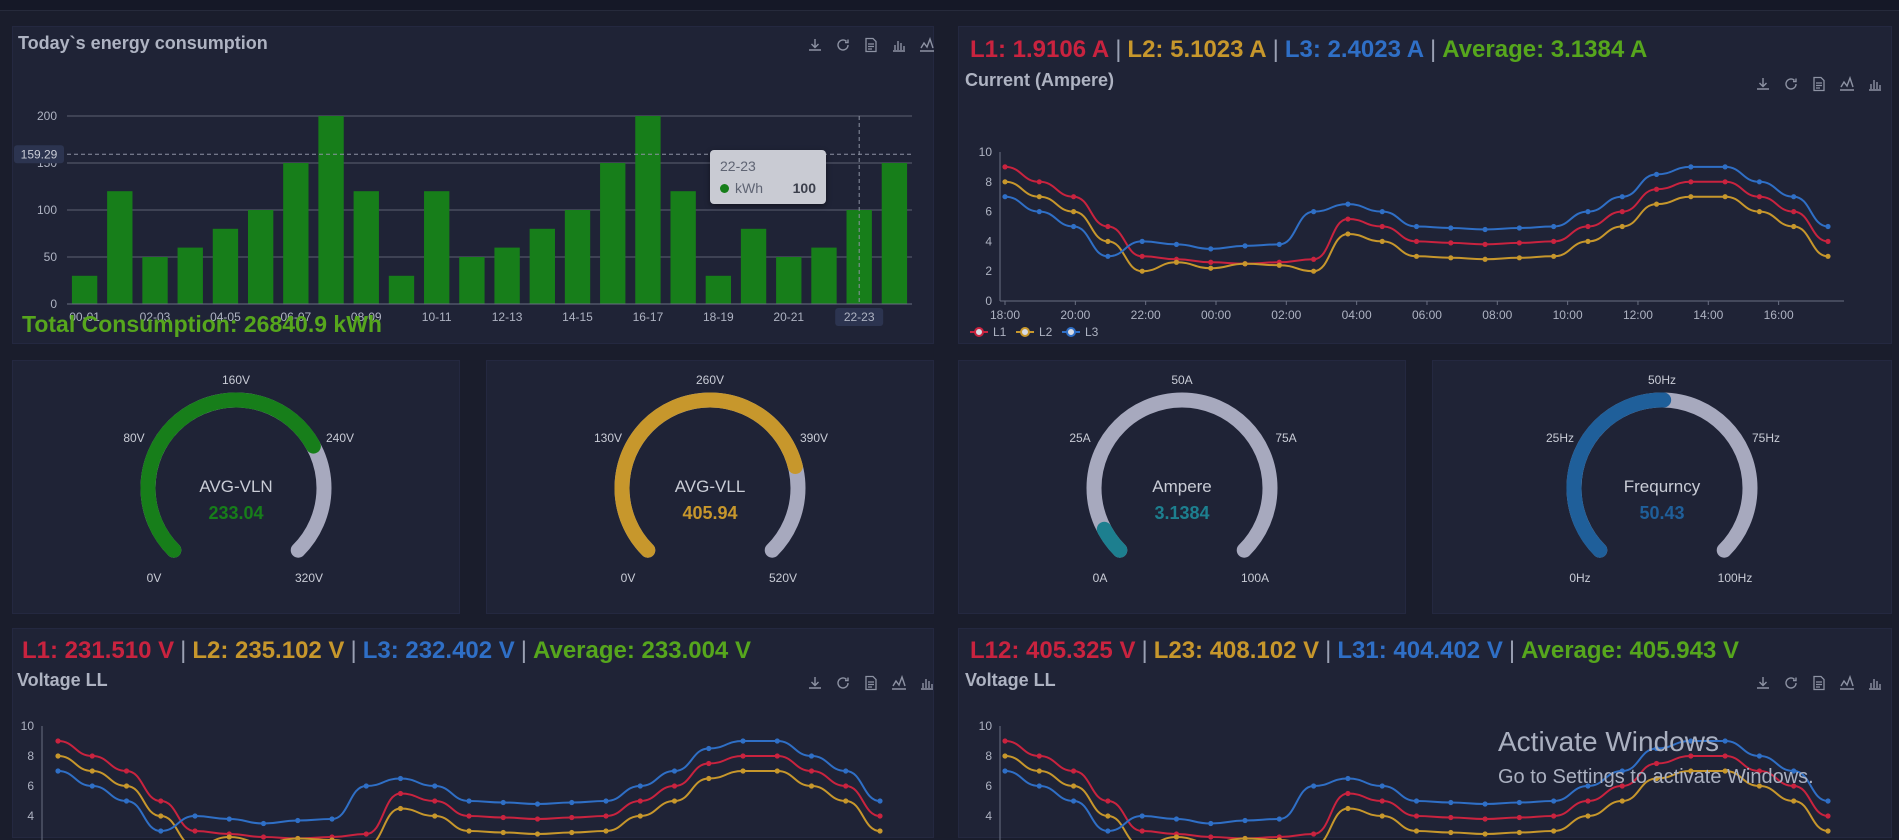 Image resolution: width=1899 pixels, height=840 pixels. Describe the element at coordinates (1656, 777) in the screenshot. I see `watermark-subtitle: Go to Settings to activate Windows.` at that location.